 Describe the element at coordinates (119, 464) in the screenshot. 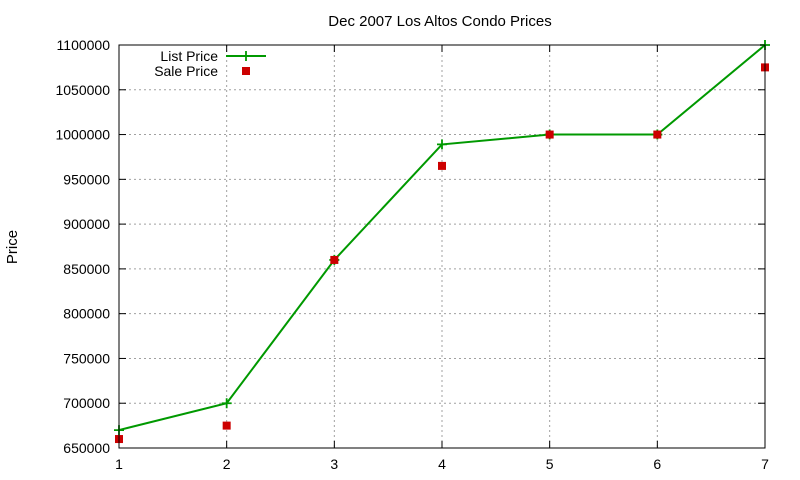

I see `x-tick-label: 1` at that location.